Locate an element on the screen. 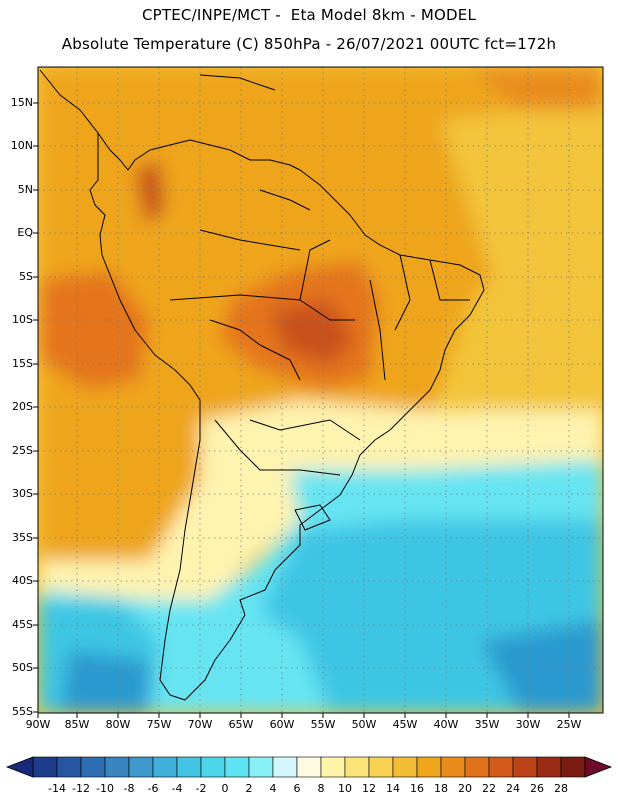  colorbar-cells is located at coordinates (309, 767).